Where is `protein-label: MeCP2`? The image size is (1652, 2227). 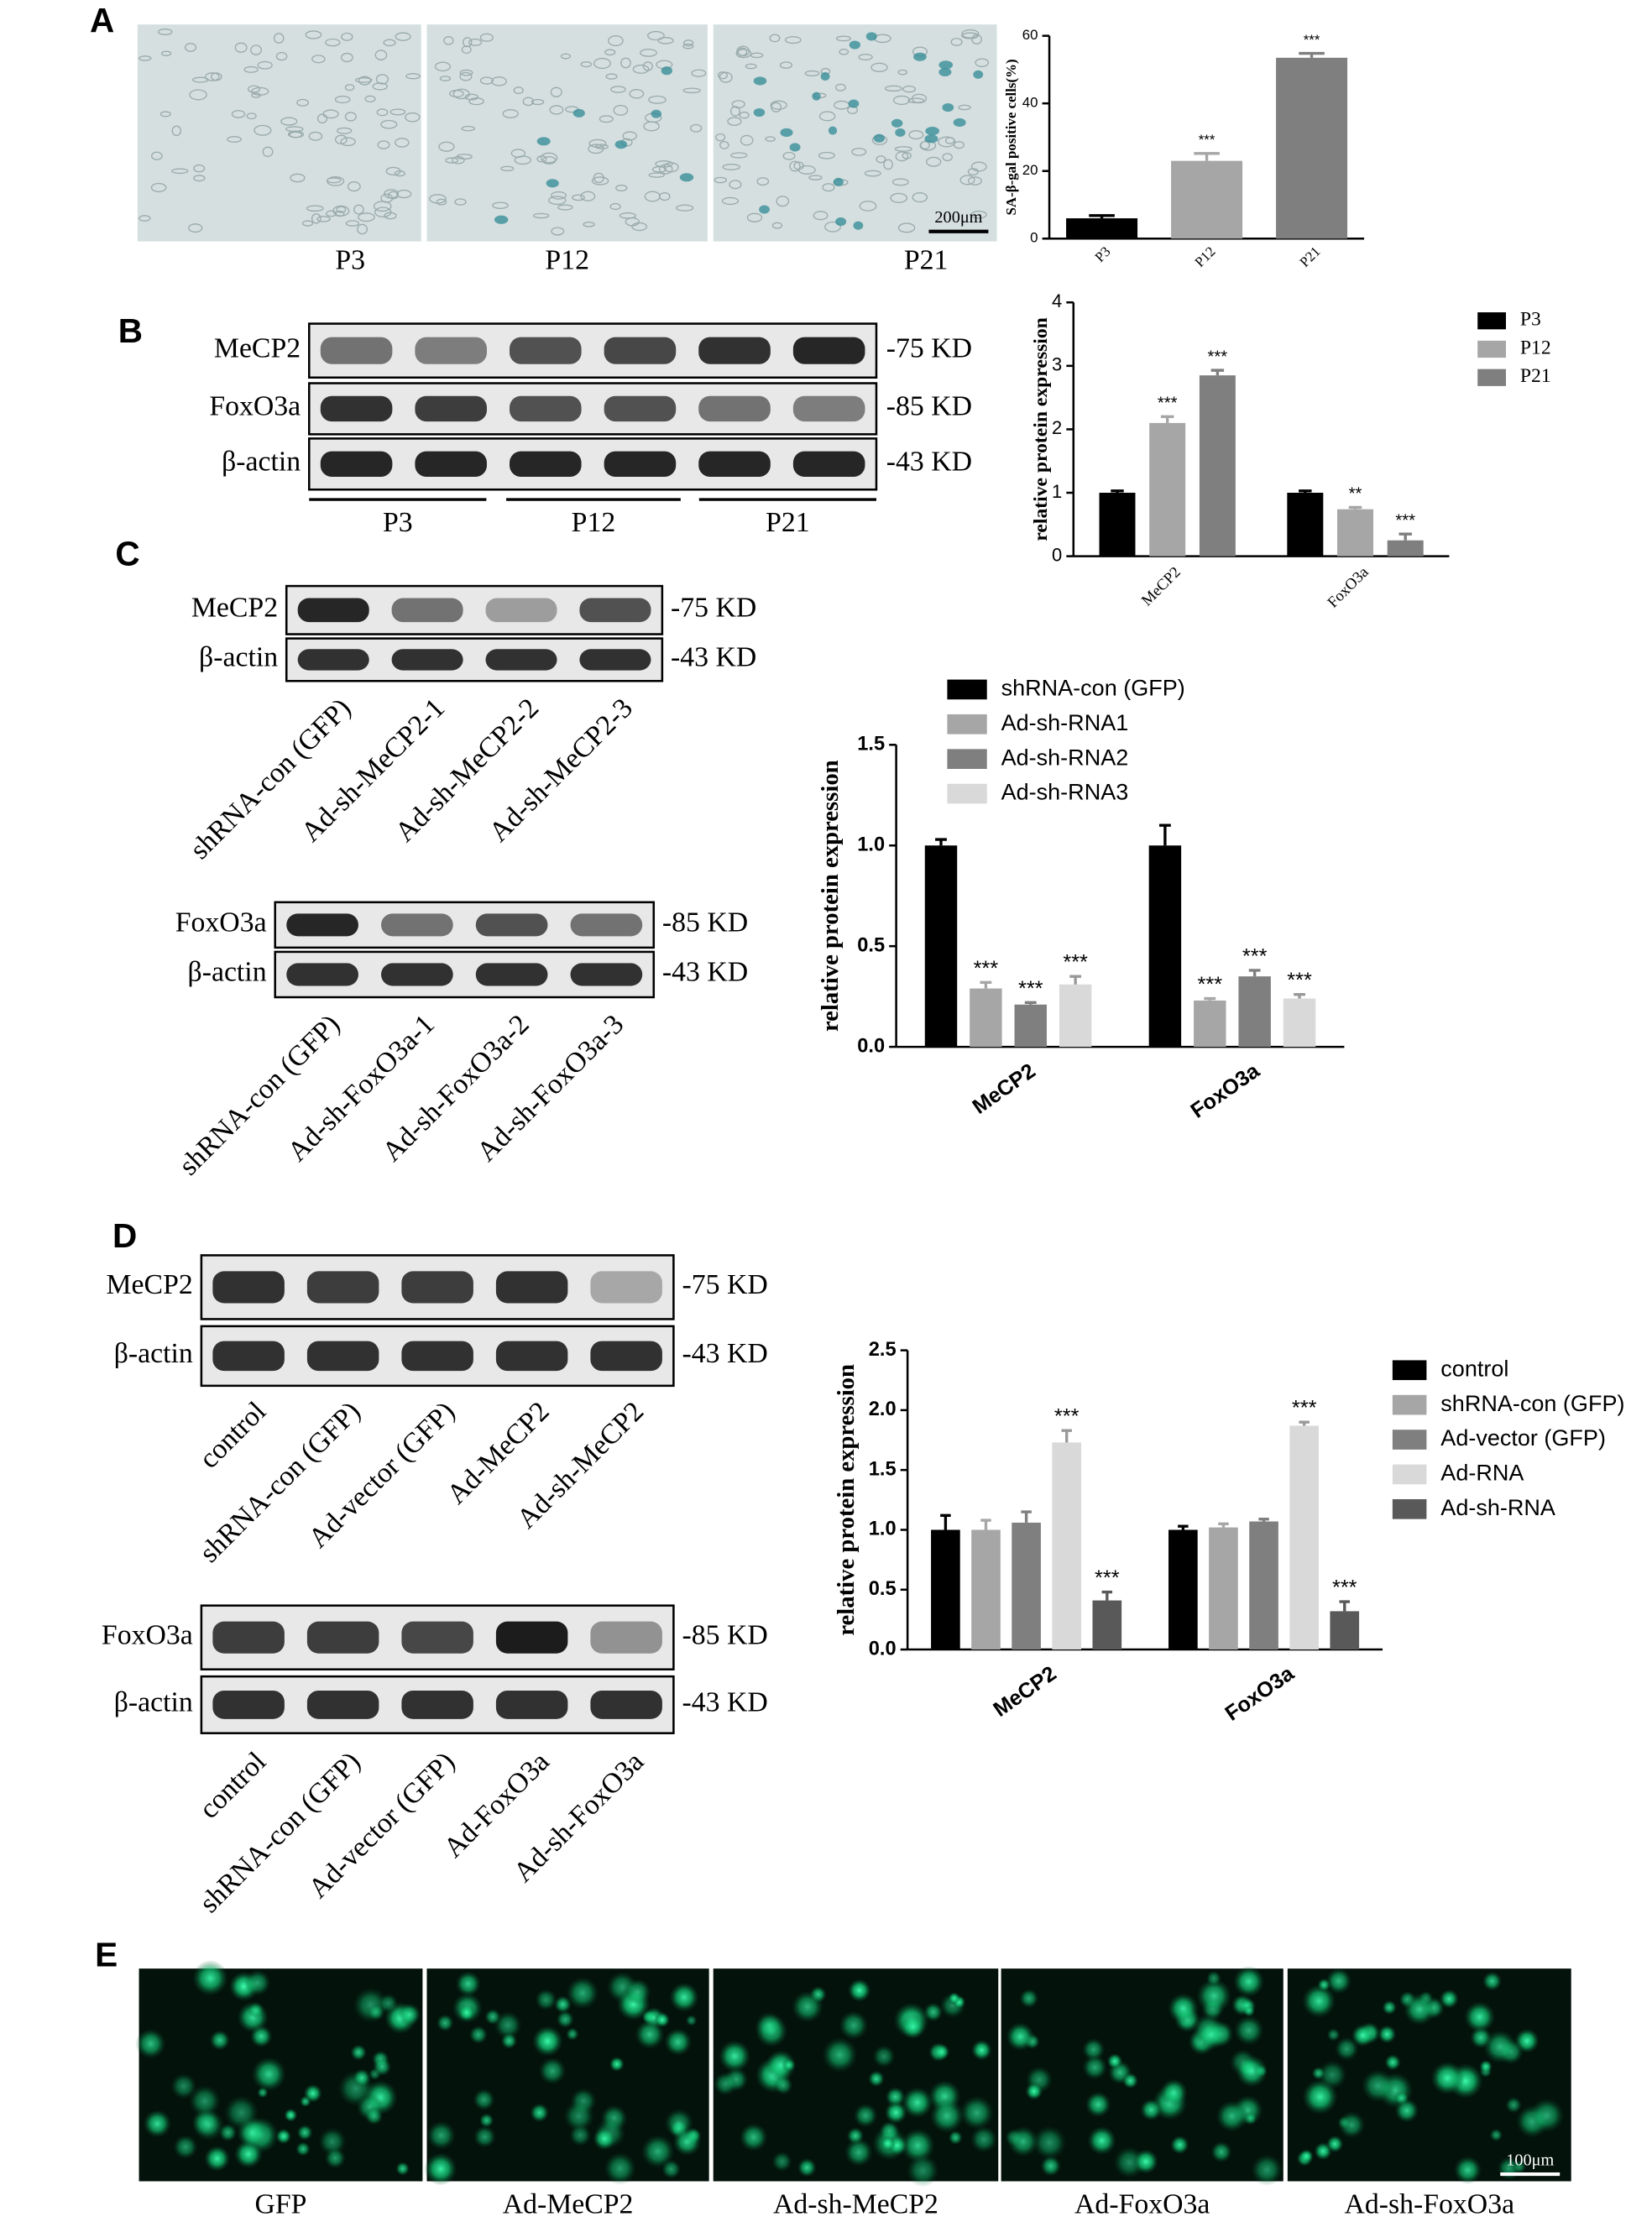 protein-label: MeCP2 is located at coordinates (150, 1284).